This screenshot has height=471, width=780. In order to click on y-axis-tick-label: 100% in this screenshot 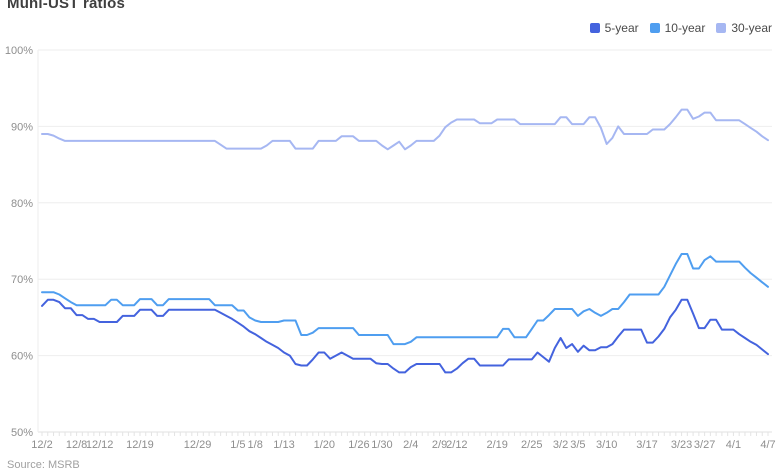, I will do `click(19, 51)`.